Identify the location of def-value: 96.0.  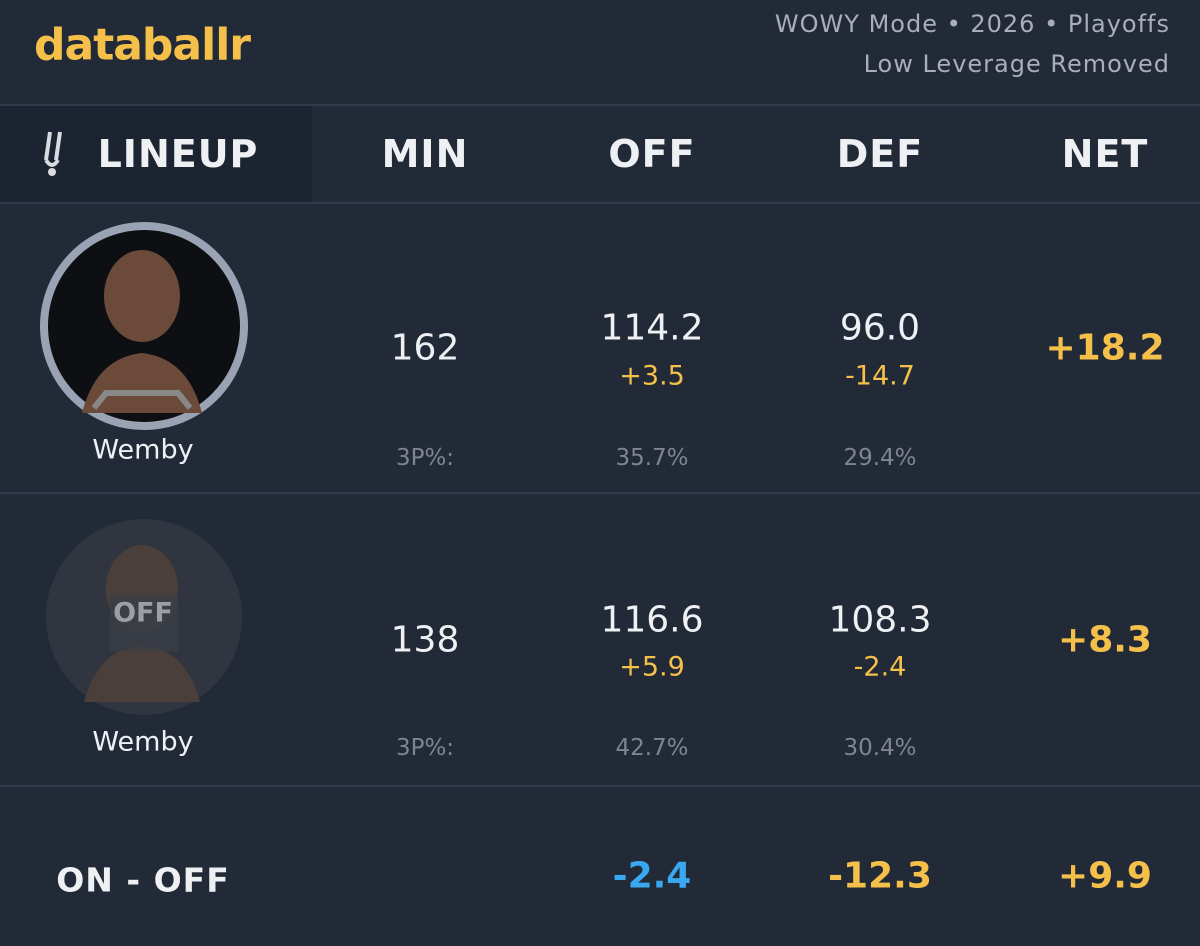
(880, 328).